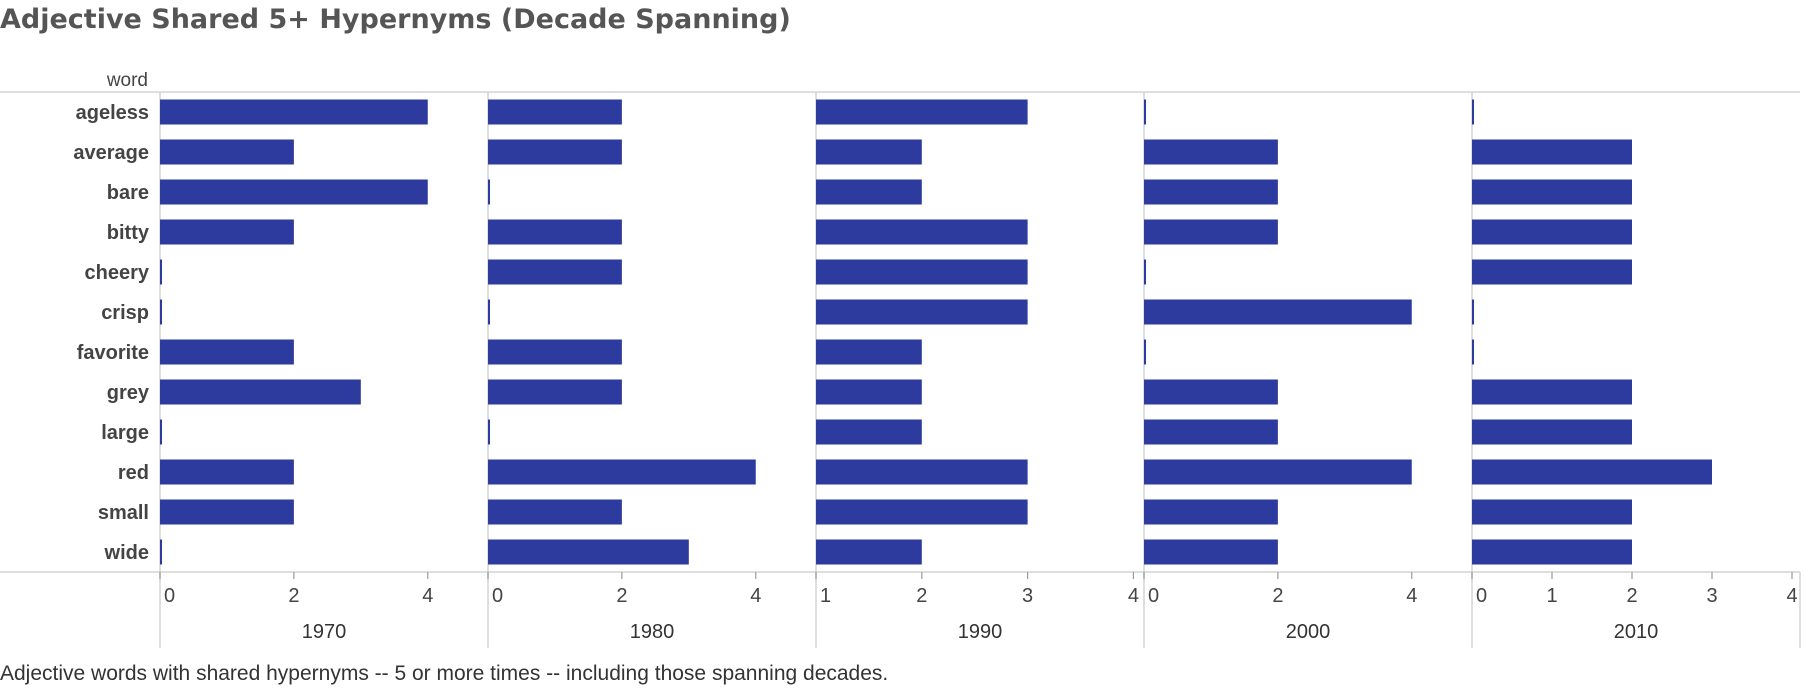  I want to click on bar-2000-bitty, so click(1211, 232).